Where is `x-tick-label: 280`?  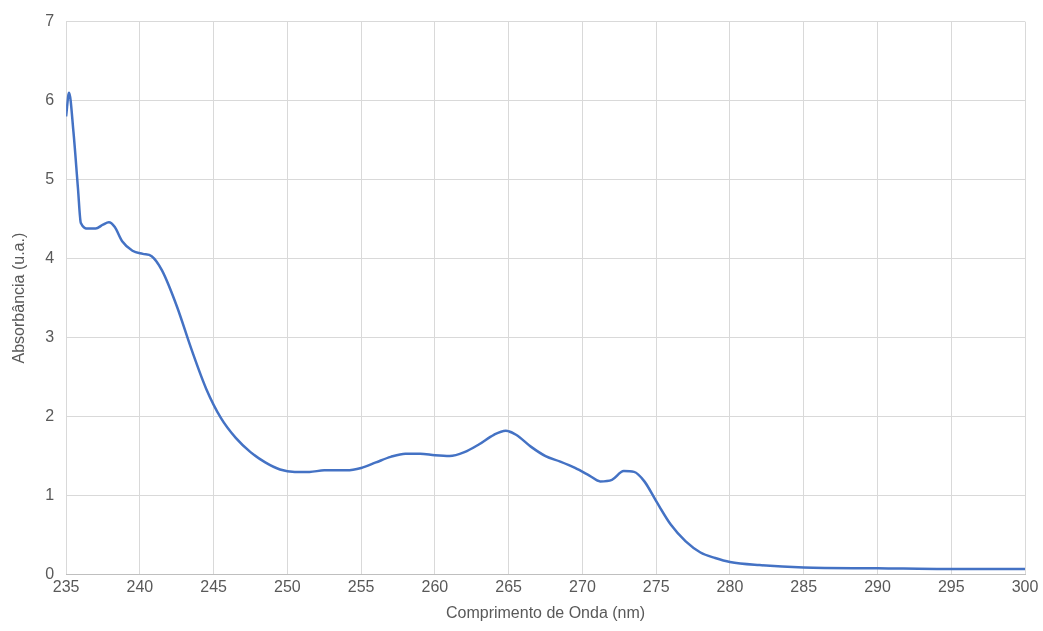 x-tick-label: 280 is located at coordinates (730, 586).